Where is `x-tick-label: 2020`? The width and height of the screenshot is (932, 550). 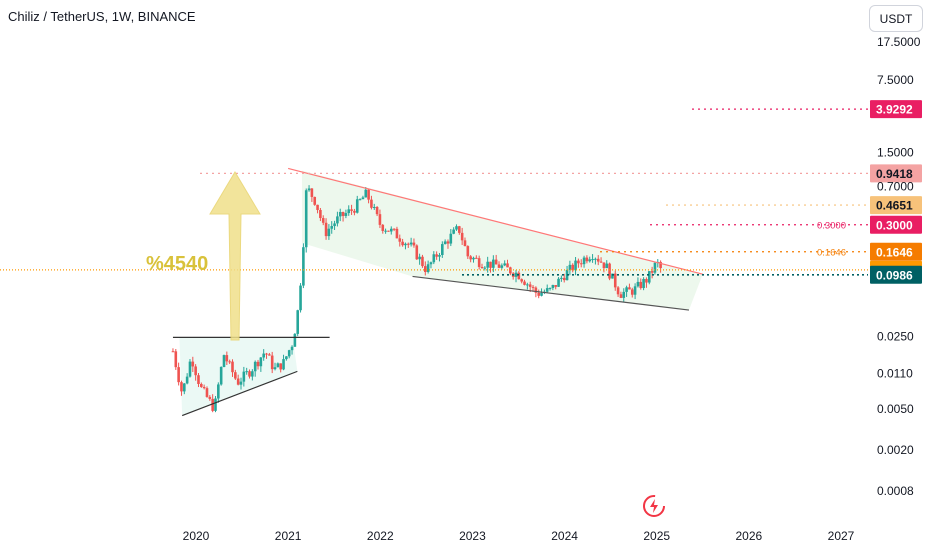
x-tick-label: 2020 is located at coordinates (196, 536).